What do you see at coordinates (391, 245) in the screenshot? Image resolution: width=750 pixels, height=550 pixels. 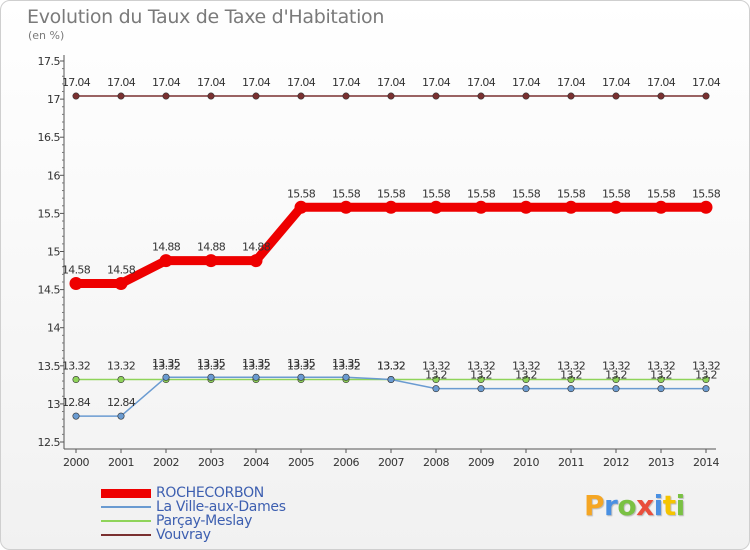 I see `series-rochecorbon` at bounding box center [391, 245].